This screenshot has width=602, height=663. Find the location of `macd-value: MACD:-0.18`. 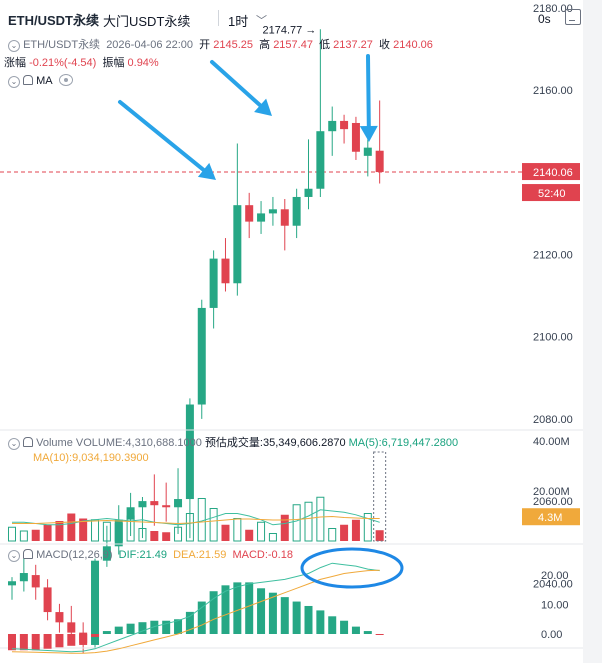

macd-value: MACD:-0.18 is located at coordinates (262, 555).